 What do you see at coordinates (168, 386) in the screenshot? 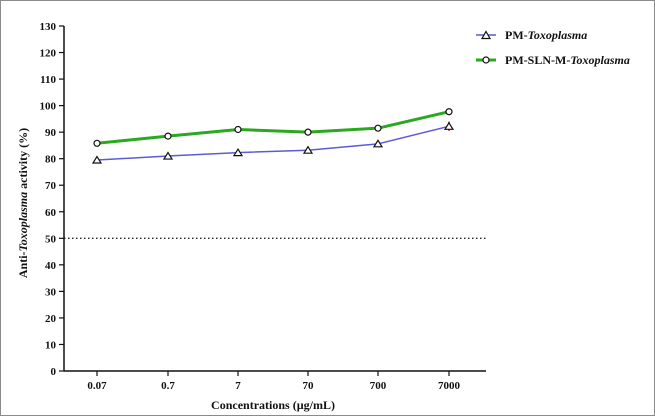
I see `x-tick-label: 0.7` at bounding box center [168, 386].